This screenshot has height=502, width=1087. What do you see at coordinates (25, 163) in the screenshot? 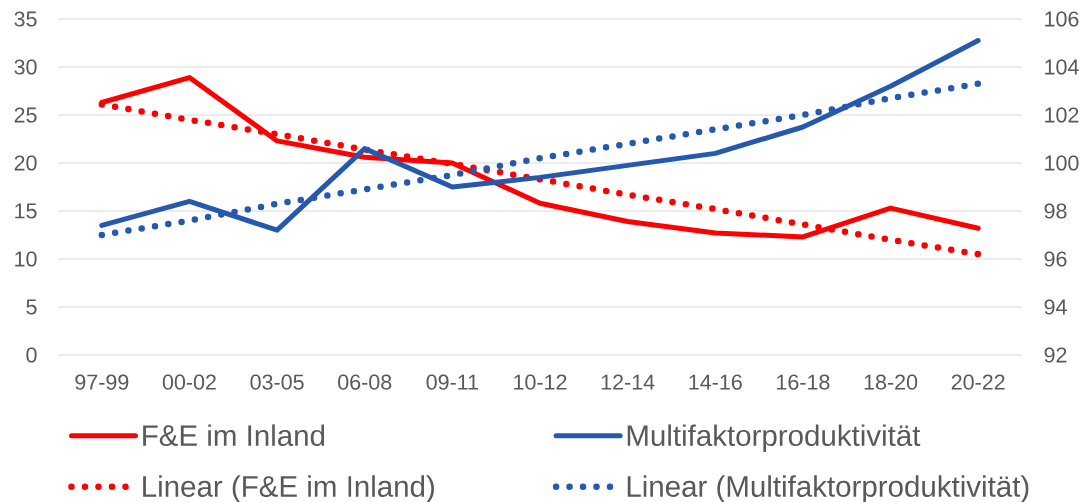
I see `y-tick-label: 20` at bounding box center [25, 163].